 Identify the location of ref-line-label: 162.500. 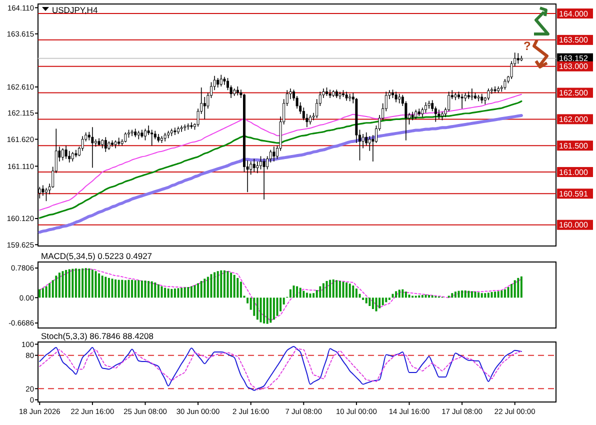
(573, 93).